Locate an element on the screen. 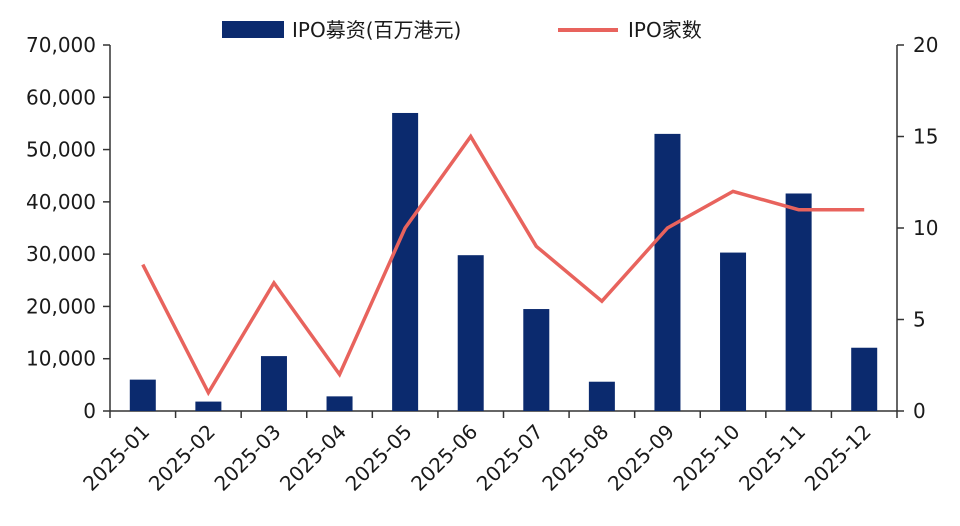 The width and height of the screenshot is (960, 526). y-left-tick-label: 70,000 is located at coordinates (61, 45).